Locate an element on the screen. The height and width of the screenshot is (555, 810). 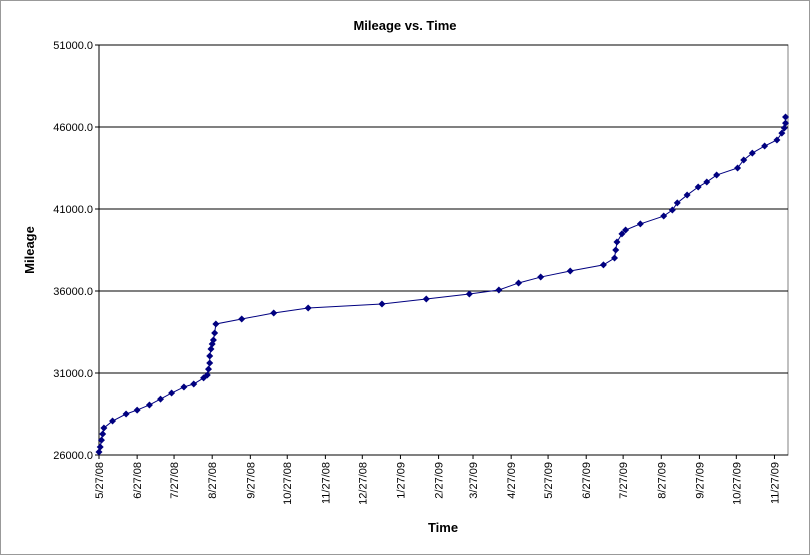
x-tick-label: 3/27/09 is located at coordinates (474, 480).